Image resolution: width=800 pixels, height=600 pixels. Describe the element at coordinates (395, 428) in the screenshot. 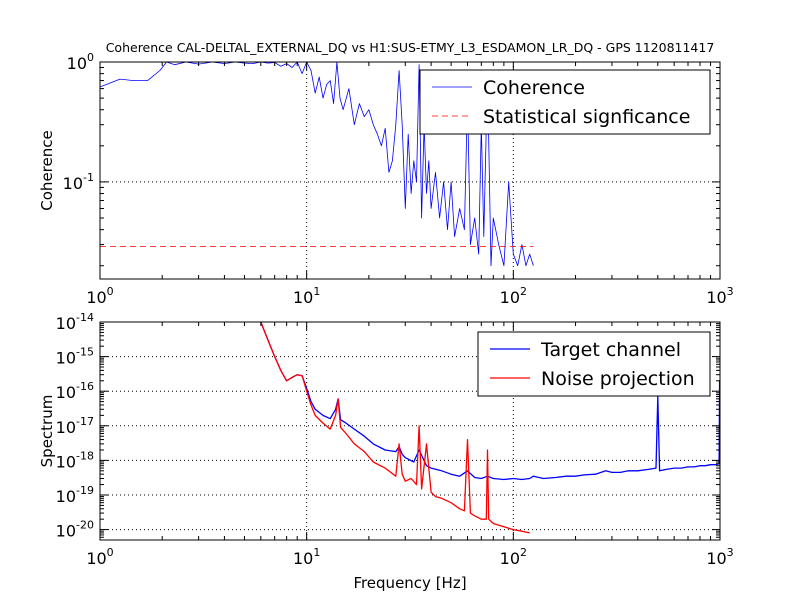

I see `series-line-noise-projection` at that location.